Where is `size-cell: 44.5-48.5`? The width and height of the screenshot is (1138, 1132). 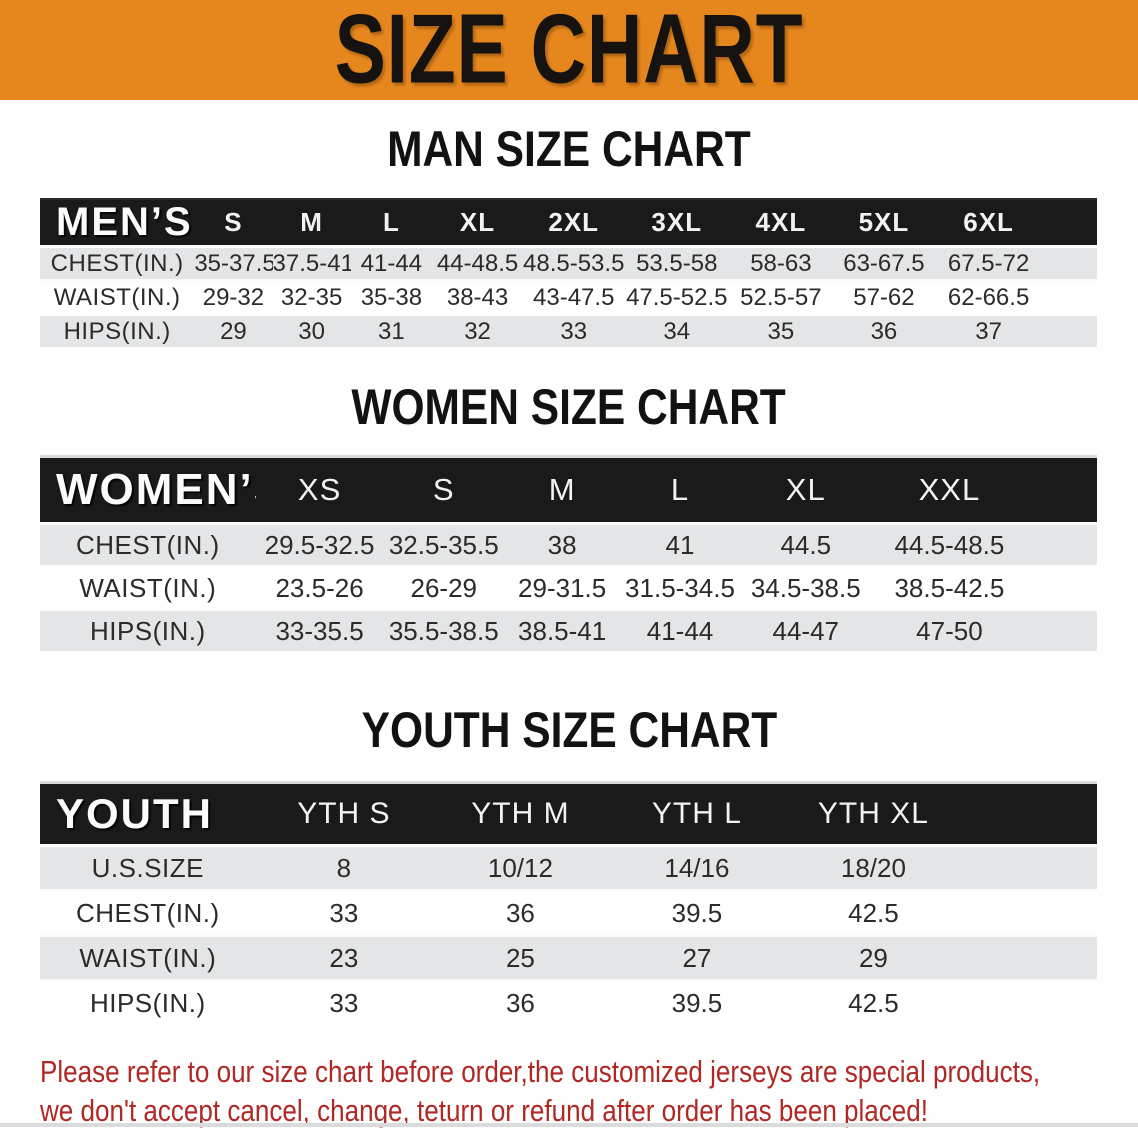
size-cell: 44.5-48.5 is located at coordinates (984, 544).